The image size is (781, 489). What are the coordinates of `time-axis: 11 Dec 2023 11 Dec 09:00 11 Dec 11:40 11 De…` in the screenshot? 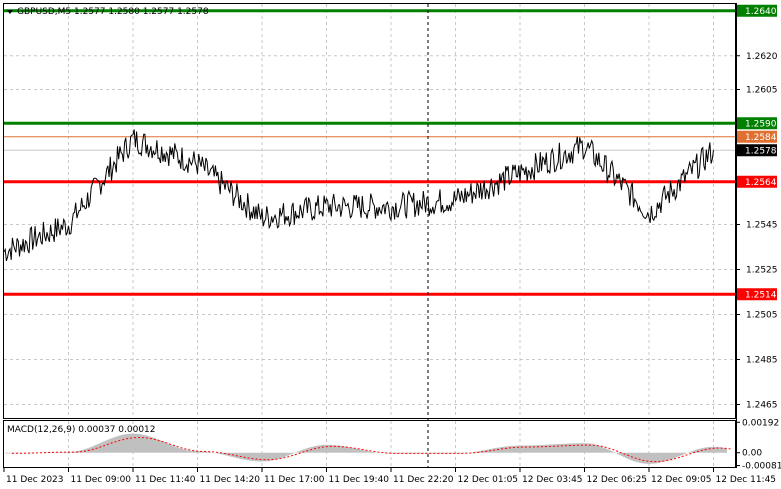 It's located at (390, 476).